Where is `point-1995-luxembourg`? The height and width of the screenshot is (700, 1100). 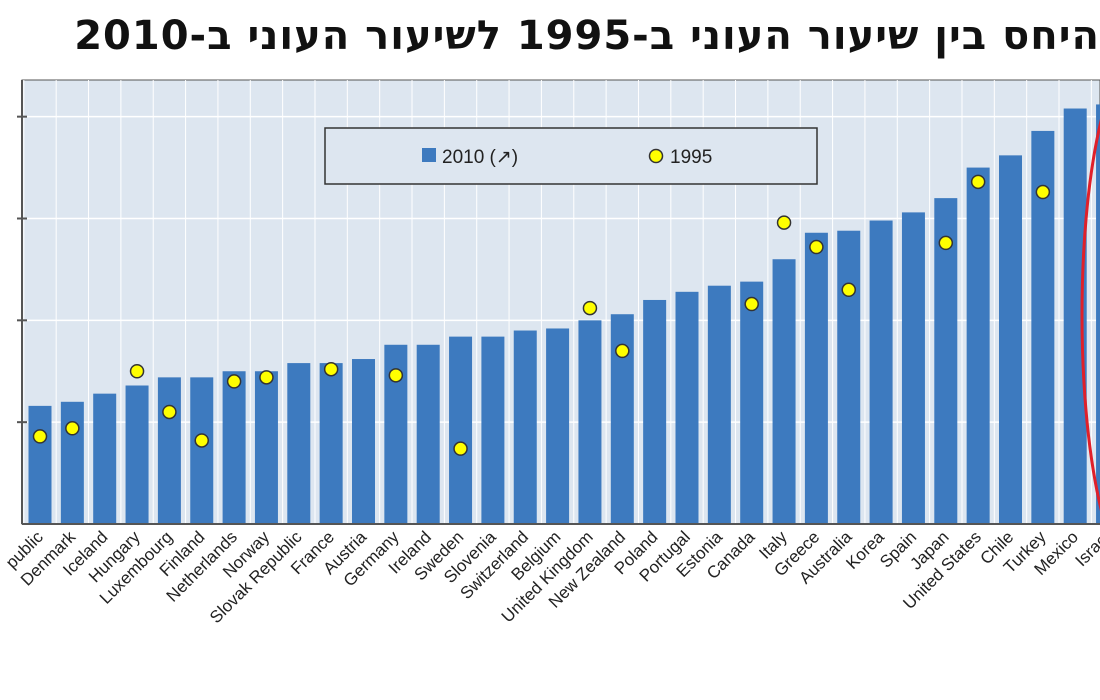
point-1995-luxembourg is located at coordinates (169, 412).